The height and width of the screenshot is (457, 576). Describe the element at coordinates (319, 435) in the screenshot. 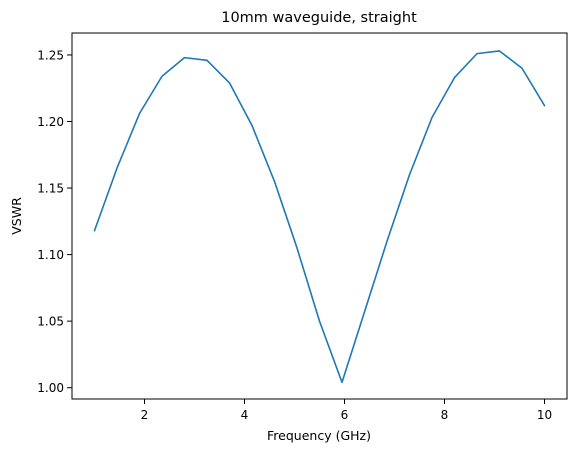

I see `x-axis-label: Frequency (GHz)` at that location.